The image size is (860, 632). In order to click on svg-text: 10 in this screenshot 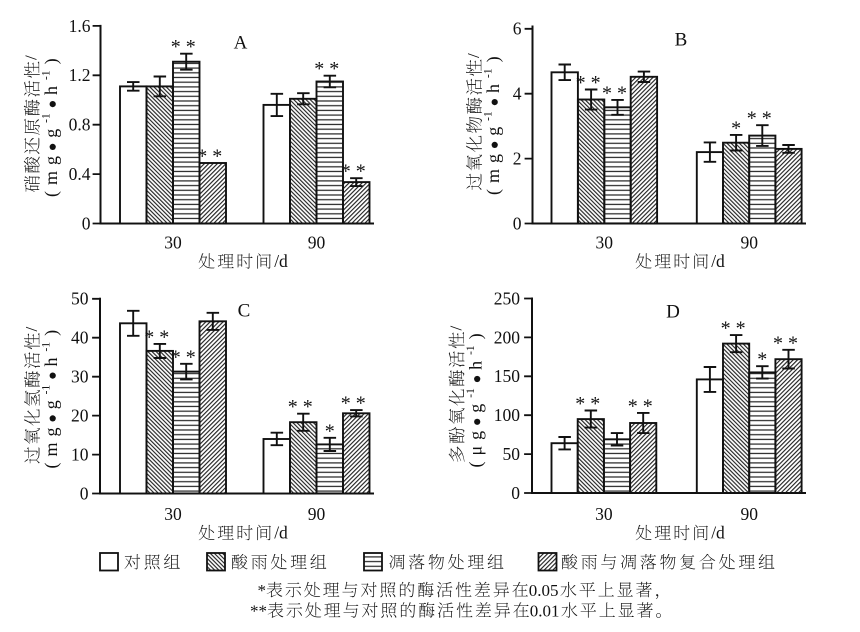, I will do `click(80, 455)`.